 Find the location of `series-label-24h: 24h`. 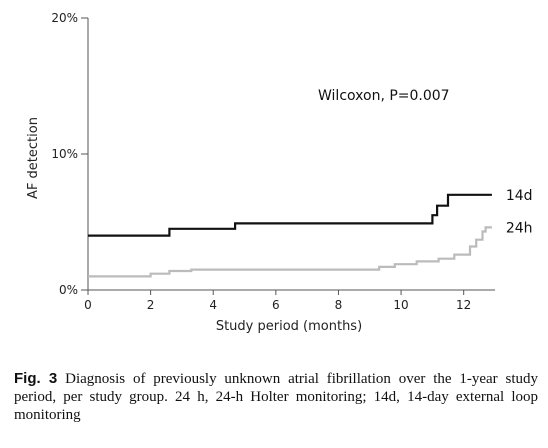

series-label-24h: 24h is located at coordinates (519, 228).